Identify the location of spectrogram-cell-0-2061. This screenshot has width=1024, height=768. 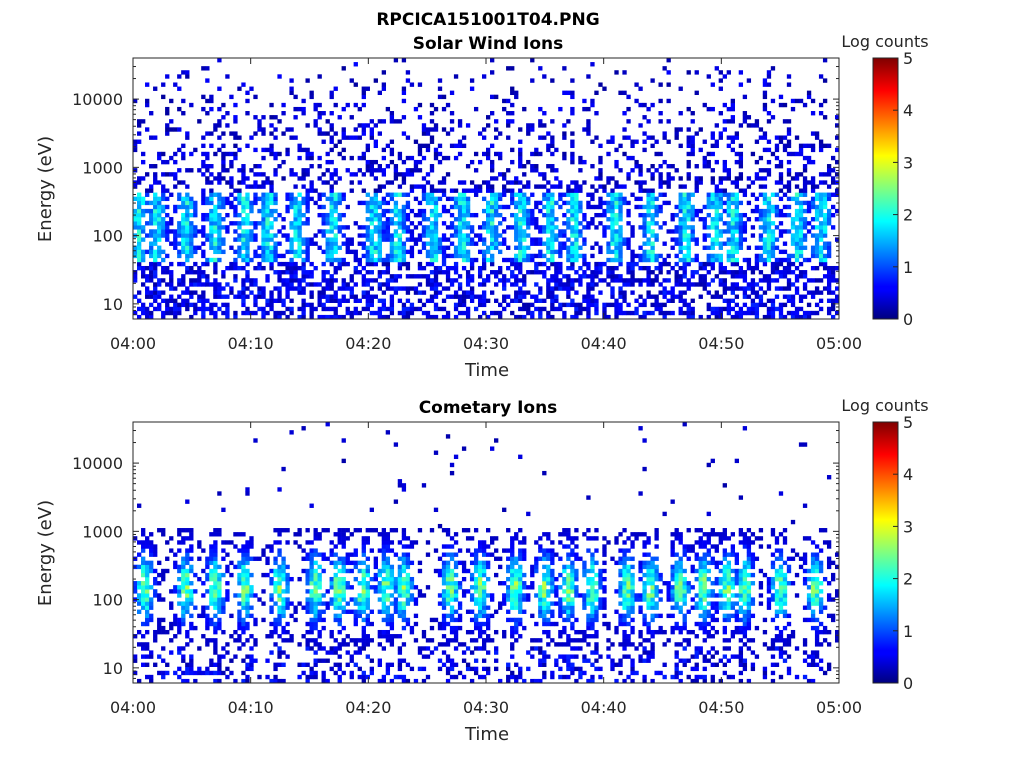
(484, 154).